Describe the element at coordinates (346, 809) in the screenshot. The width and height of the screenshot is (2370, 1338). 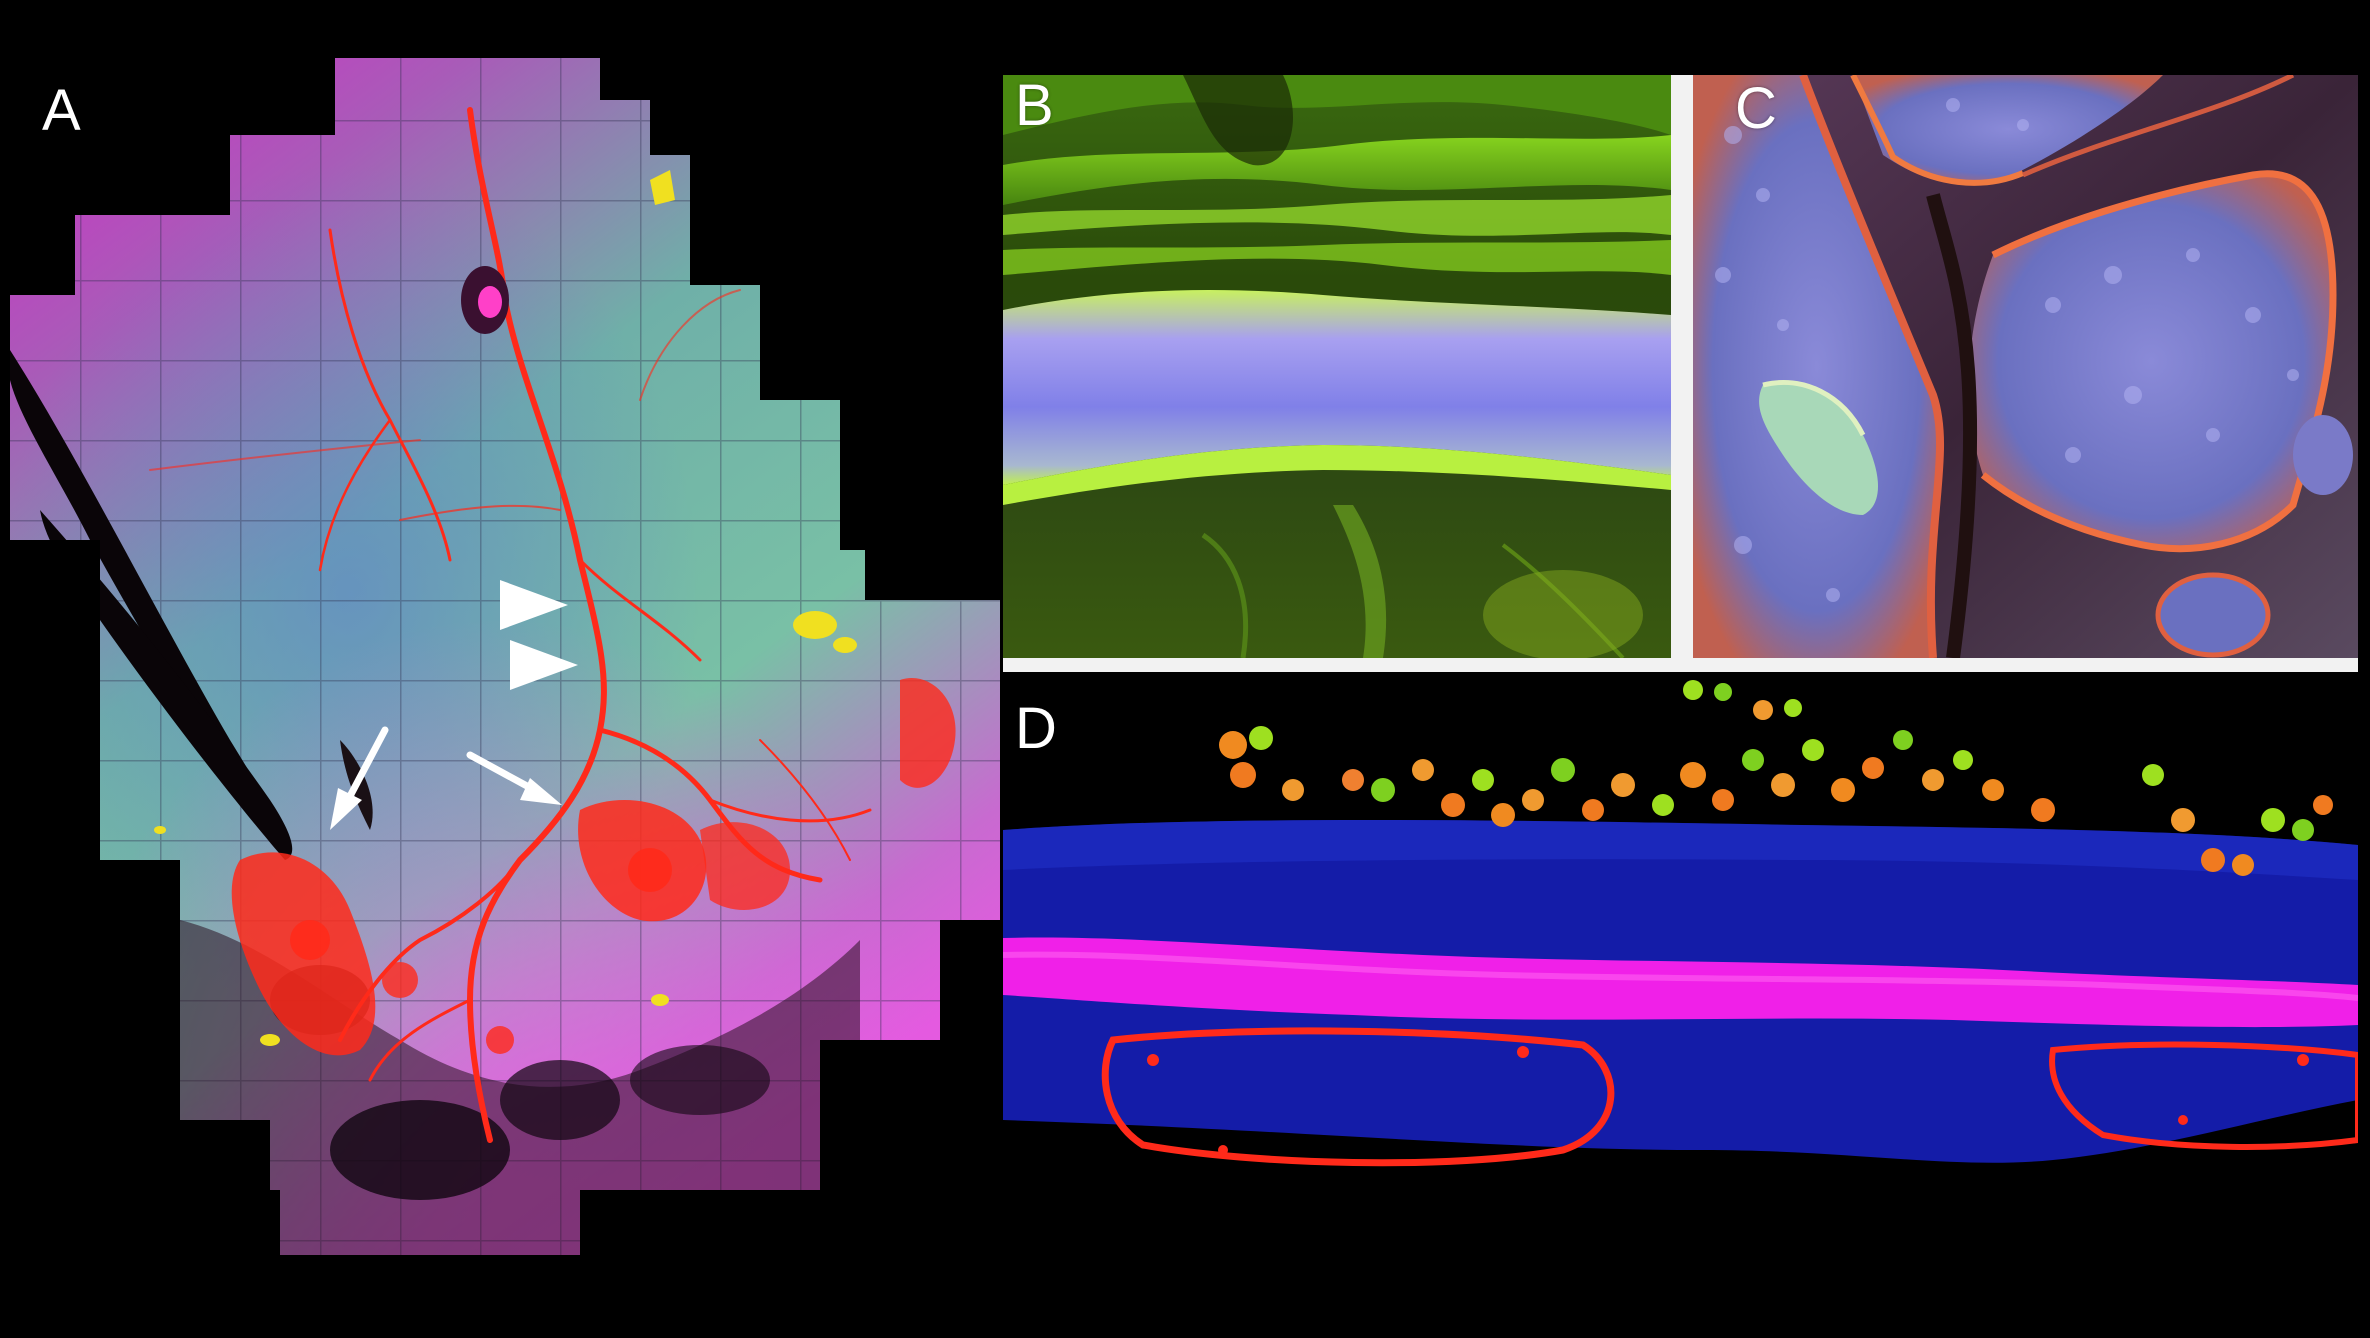
I see `arrow-left-head` at that location.